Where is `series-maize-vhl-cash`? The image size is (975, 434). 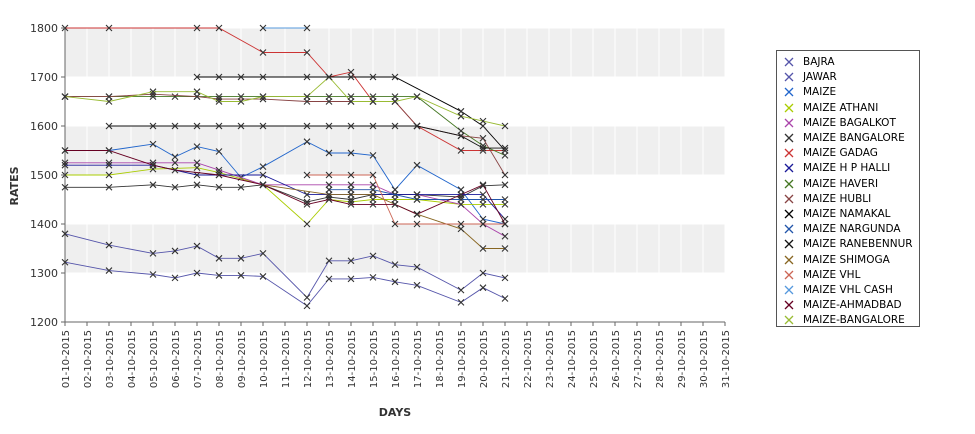 series-maize-vhl-cash is located at coordinates (285, 28).